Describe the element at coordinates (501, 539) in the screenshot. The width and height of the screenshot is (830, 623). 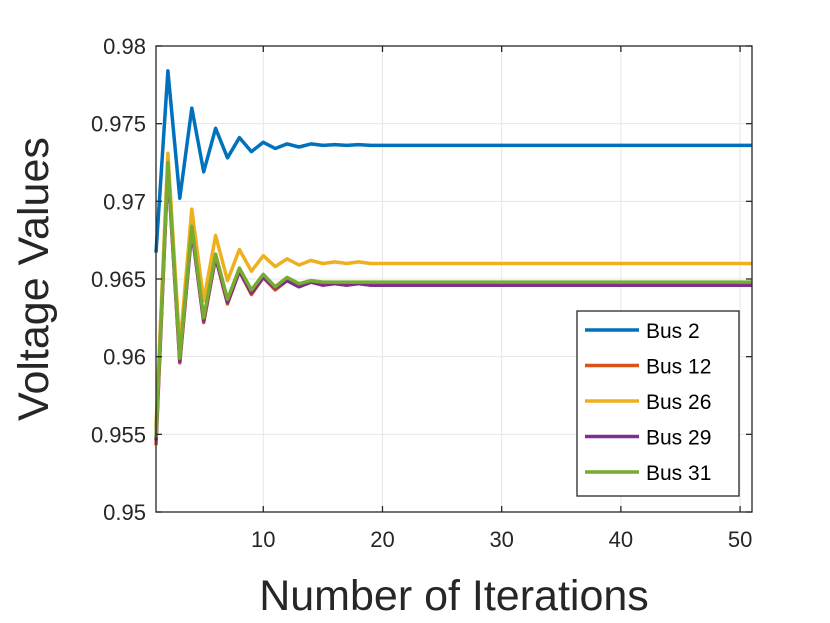
I see `x-tick-label: 30` at that location.